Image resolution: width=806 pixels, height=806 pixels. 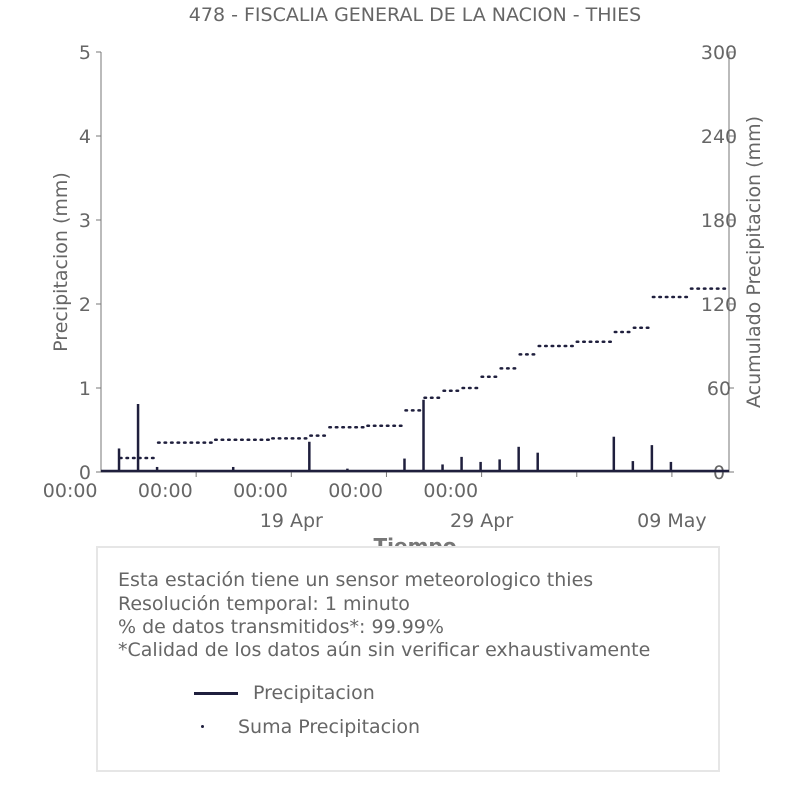 I want to click on y2-tick-label: 180, so click(x=719, y=221).